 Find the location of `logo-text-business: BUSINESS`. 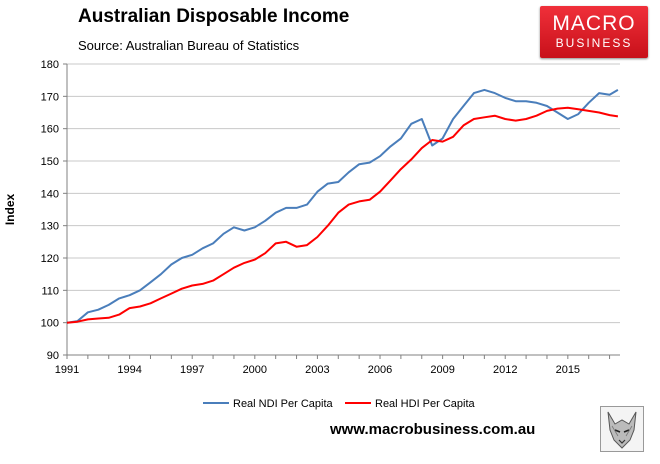

logo-text-business: BUSINESS is located at coordinates (594, 43).